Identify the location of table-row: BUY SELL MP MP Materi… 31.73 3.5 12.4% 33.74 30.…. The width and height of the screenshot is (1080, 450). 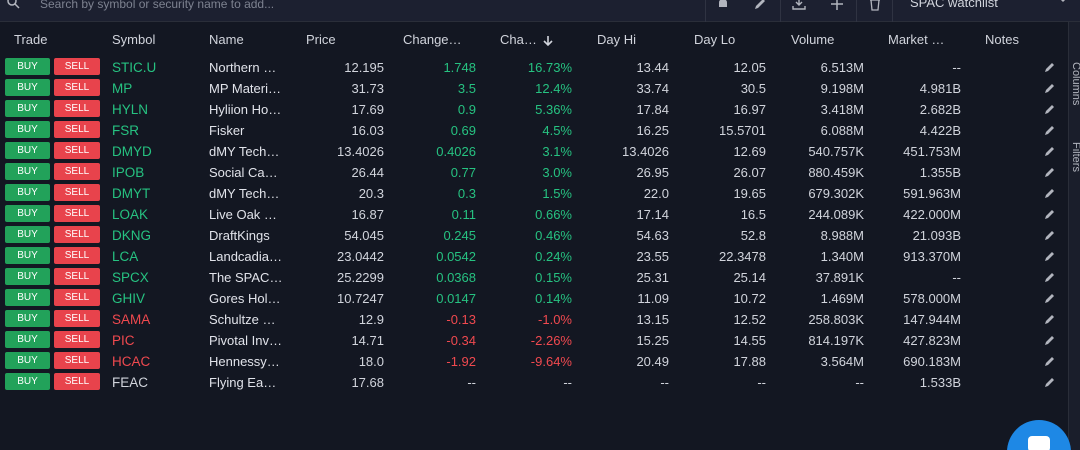
(534, 89).